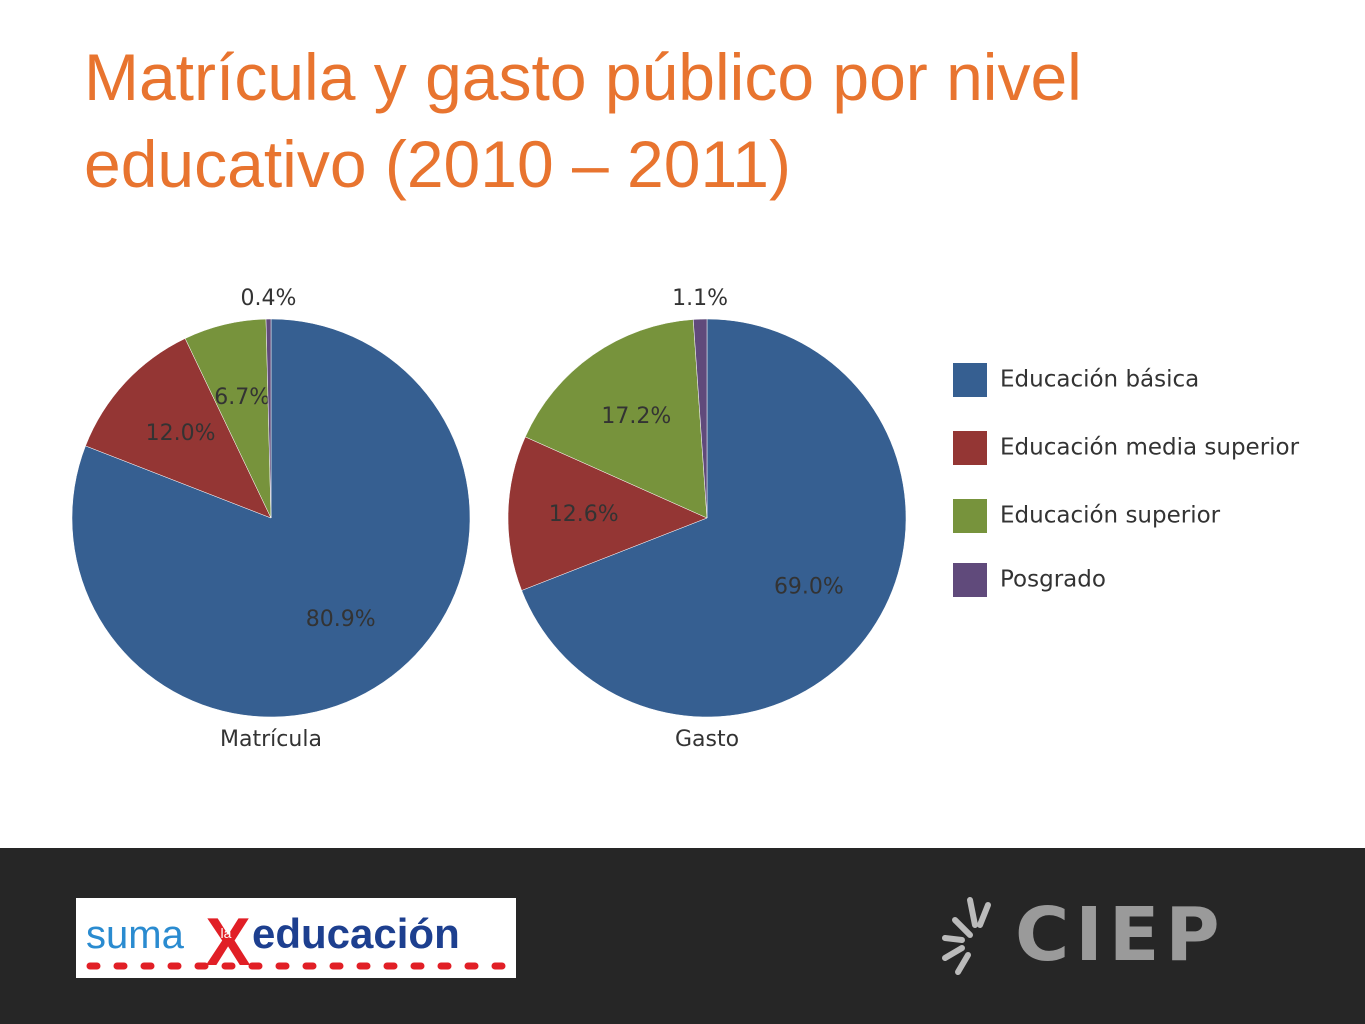 This screenshot has height=1024, width=1365. I want to click on data-label: 12.6%, so click(584, 514).